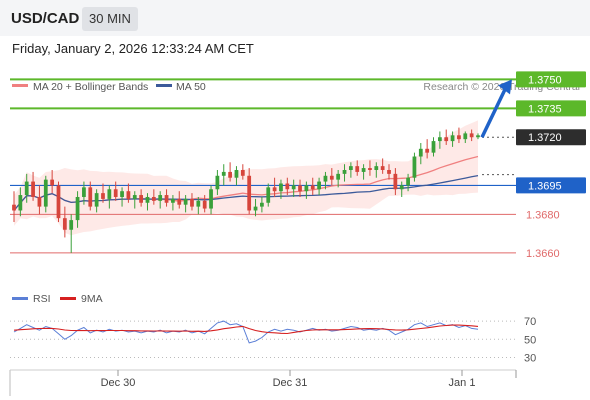 This screenshot has height=400, width=590. What do you see at coordinates (530, 322) in the screenshot?
I see `rsi-tick-label-0: 70` at bounding box center [530, 322].